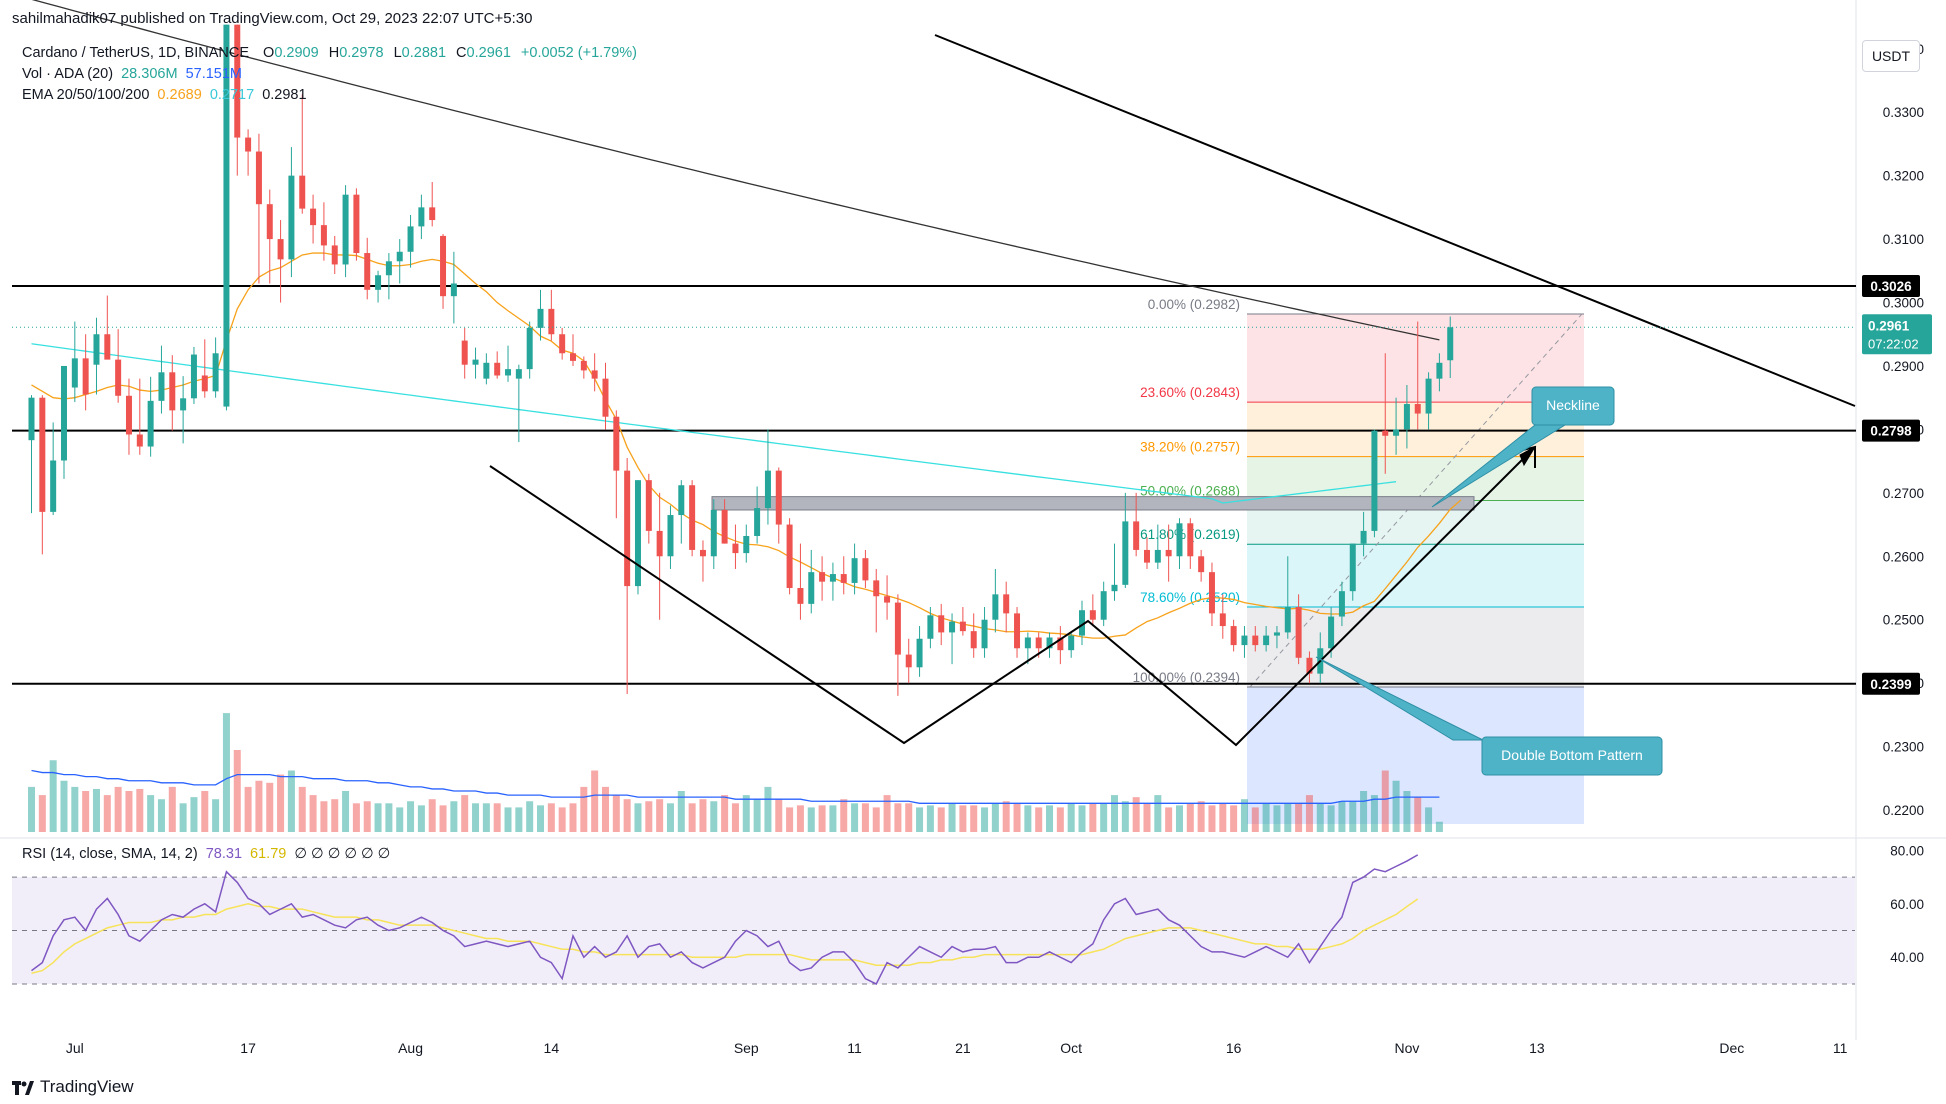 This screenshot has width=1946, height=1104. What do you see at coordinates (86, 95) in the screenshot?
I see `ema-label: EMA 20/50/100/200` at bounding box center [86, 95].